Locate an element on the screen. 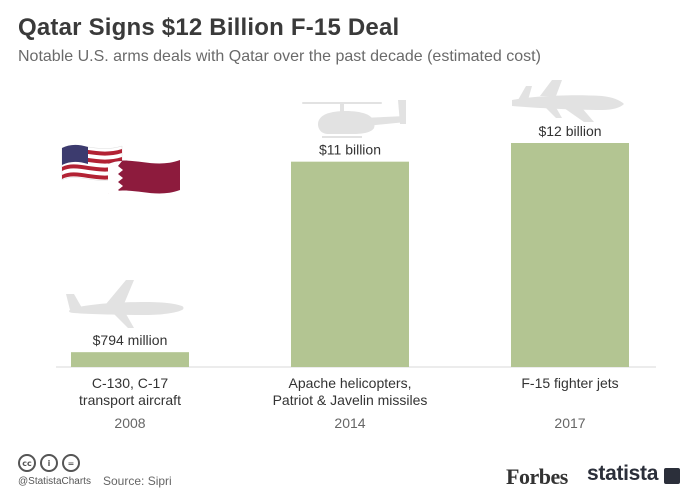  value-label-1: $11 billion is located at coordinates (350, 150).